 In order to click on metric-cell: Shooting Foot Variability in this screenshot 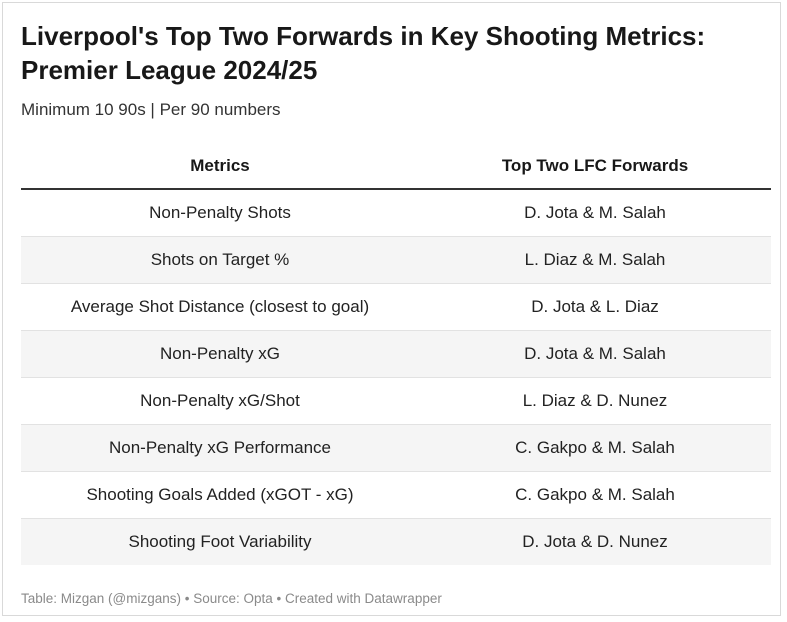, I will do `click(220, 541)`.